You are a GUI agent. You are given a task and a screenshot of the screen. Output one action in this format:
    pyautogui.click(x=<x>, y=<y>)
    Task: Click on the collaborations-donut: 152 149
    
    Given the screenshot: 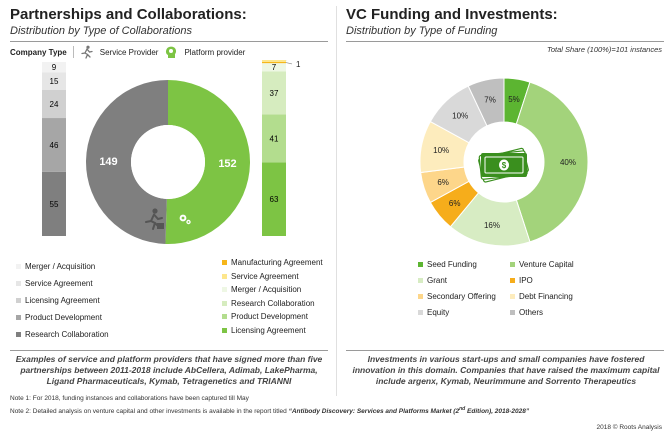 What is the action you would take?
    pyautogui.click(x=168, y=162)
    